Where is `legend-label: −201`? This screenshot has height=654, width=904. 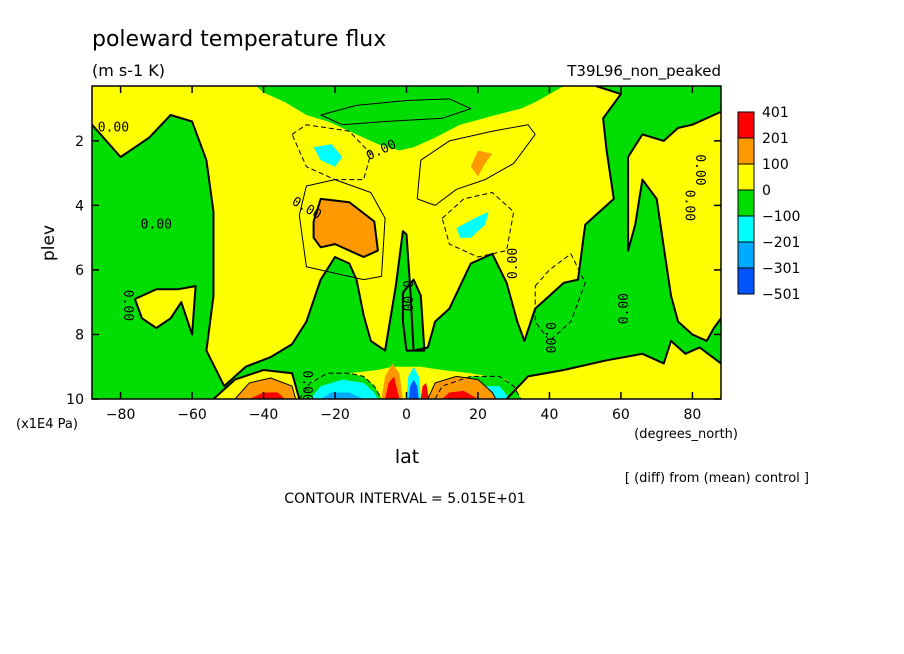
legend-label: −201 is located at coordinates (781, 243).